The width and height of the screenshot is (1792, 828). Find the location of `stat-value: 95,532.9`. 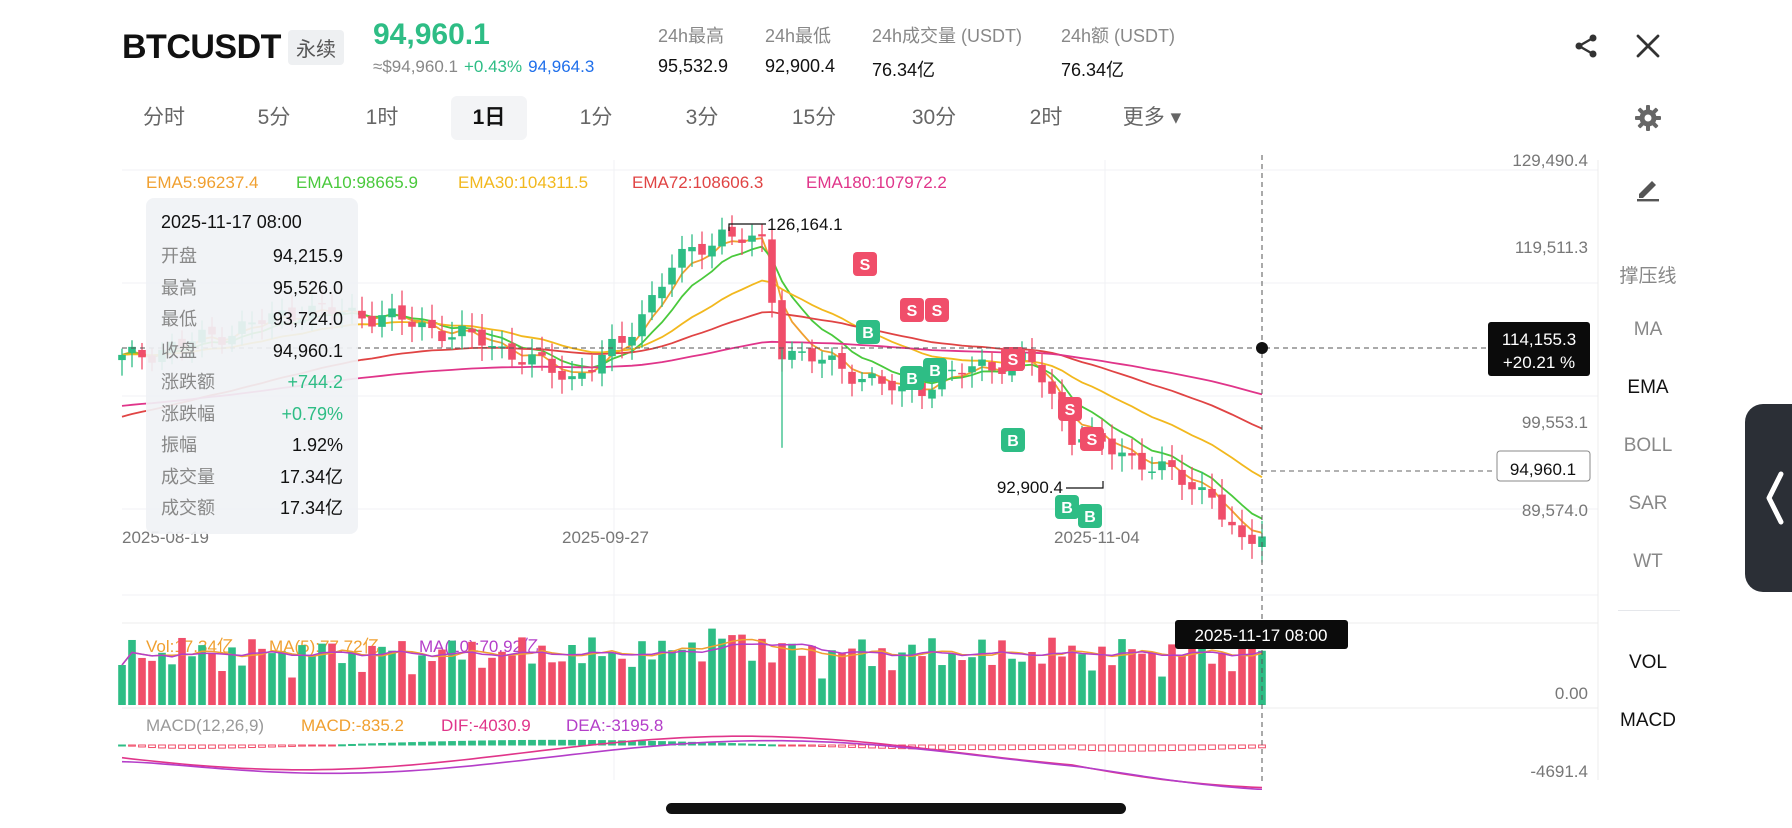

stat-value: 95,532.9 is located at coordinates (693, 66).